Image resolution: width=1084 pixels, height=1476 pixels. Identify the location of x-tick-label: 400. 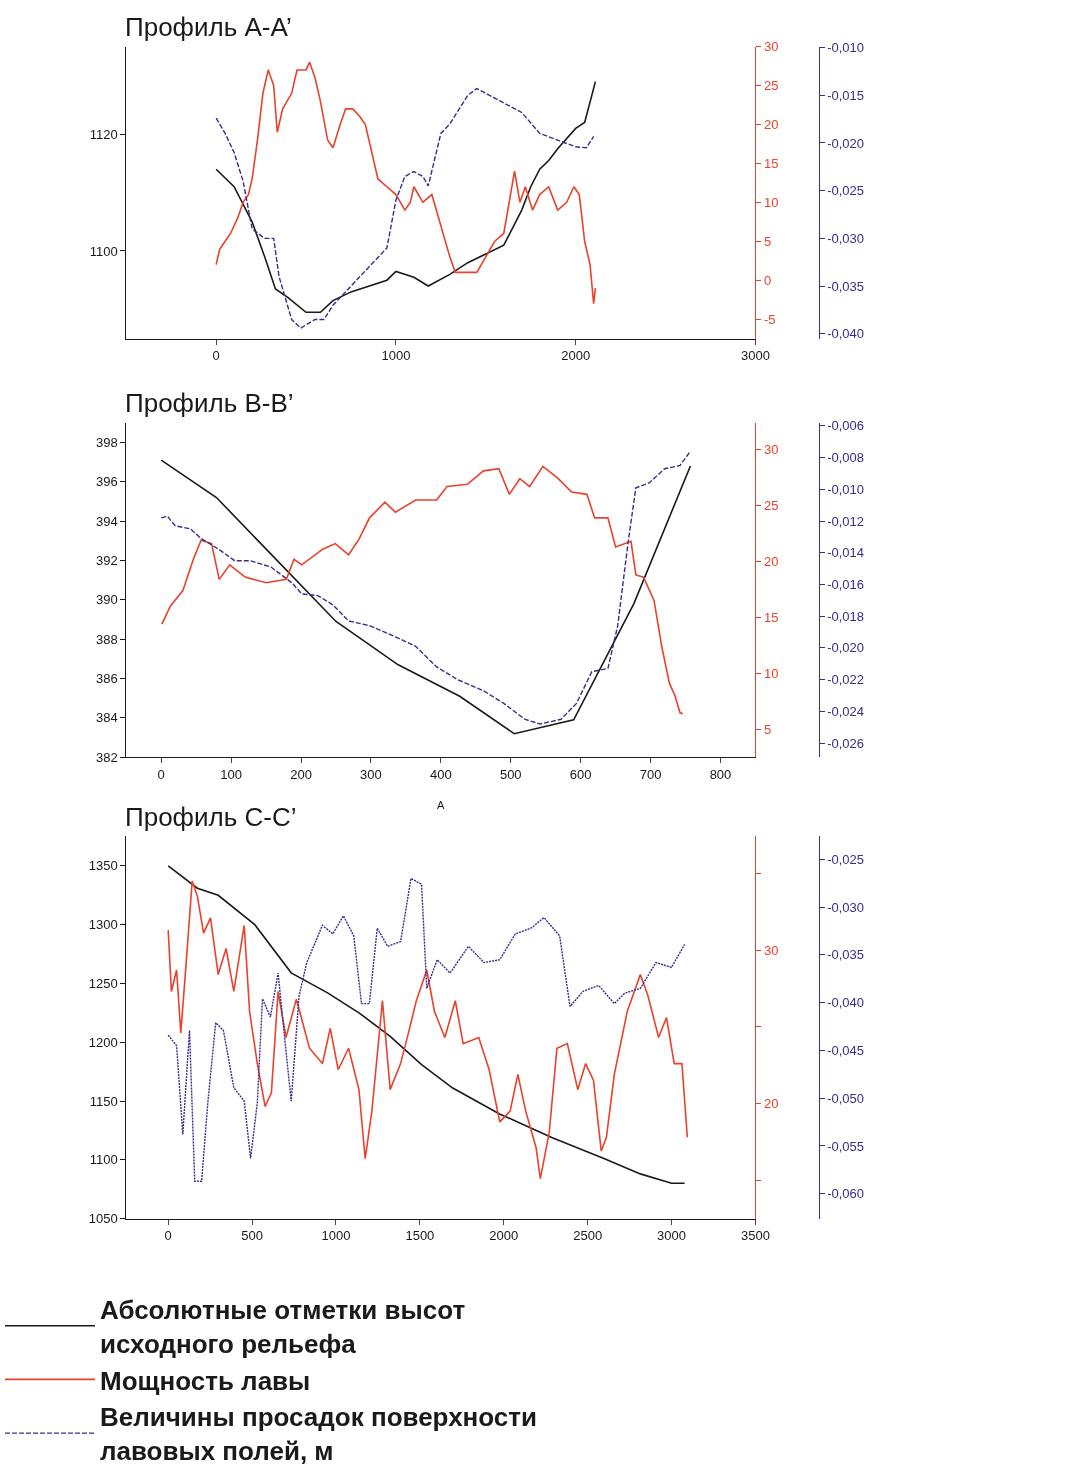
(440, 774).